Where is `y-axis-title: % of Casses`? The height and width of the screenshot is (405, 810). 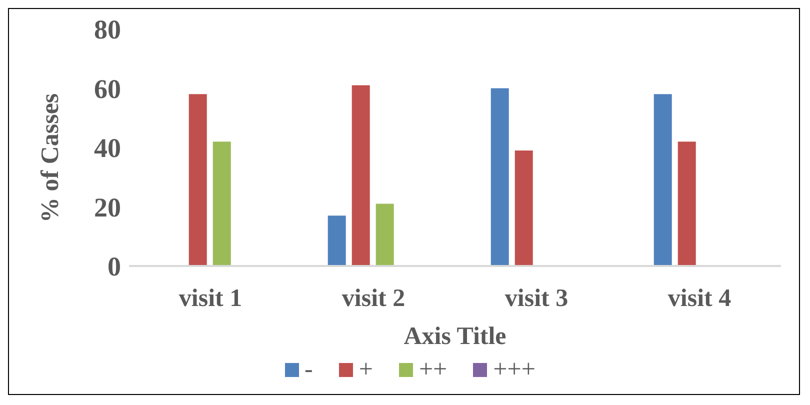
y-axis-title: % of Casses is located at coordinates (50, 157).